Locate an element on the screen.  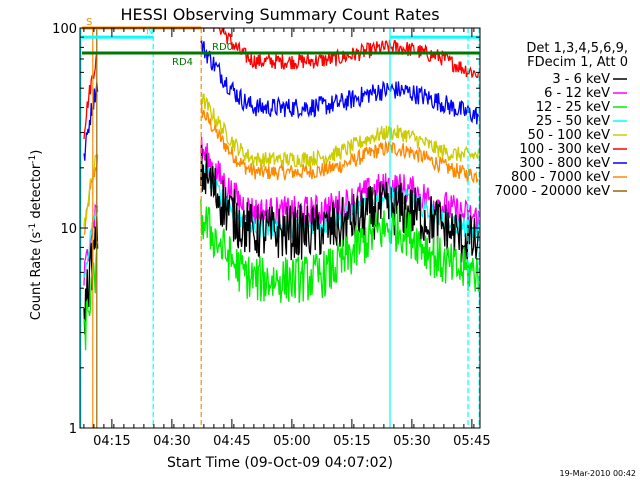
legend-label: 50 - 100 keV is located at coordinates (569, 135).